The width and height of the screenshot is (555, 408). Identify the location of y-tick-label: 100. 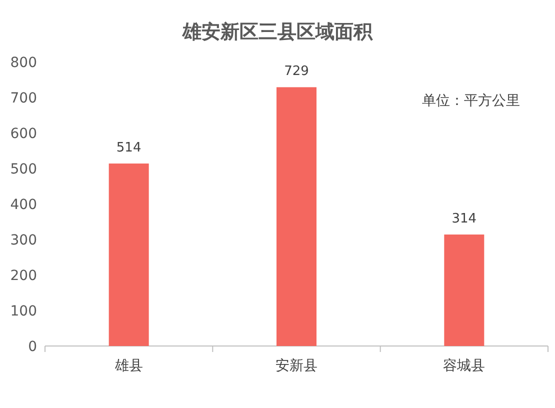
(23, 312).